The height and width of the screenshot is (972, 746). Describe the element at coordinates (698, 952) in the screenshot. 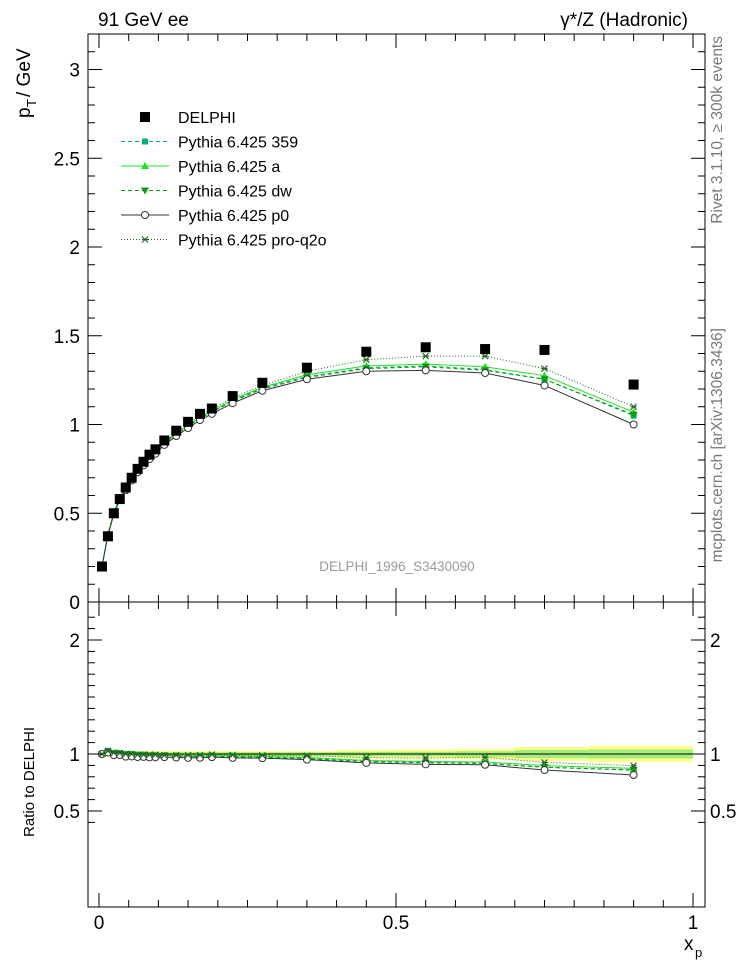

I see `x-axis-label-sub: p` at that location.